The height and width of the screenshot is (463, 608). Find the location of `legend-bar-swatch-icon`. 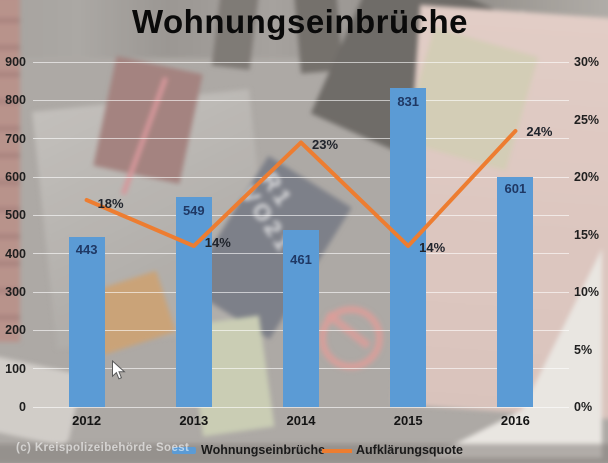

legend-bar-swatch-icon is located at coordinates (184, 450).